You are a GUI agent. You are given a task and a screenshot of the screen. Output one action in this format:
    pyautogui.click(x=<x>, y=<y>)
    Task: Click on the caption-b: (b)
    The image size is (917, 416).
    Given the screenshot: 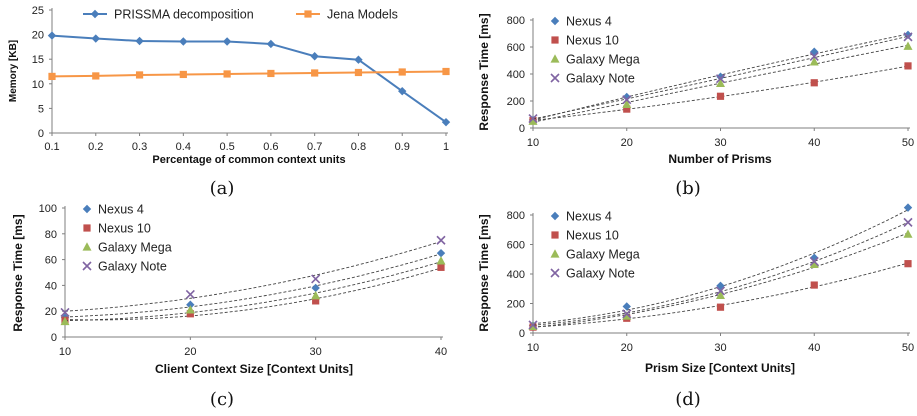 What is the action you would take?
    pyautogui.click(x=688, y=188)
    